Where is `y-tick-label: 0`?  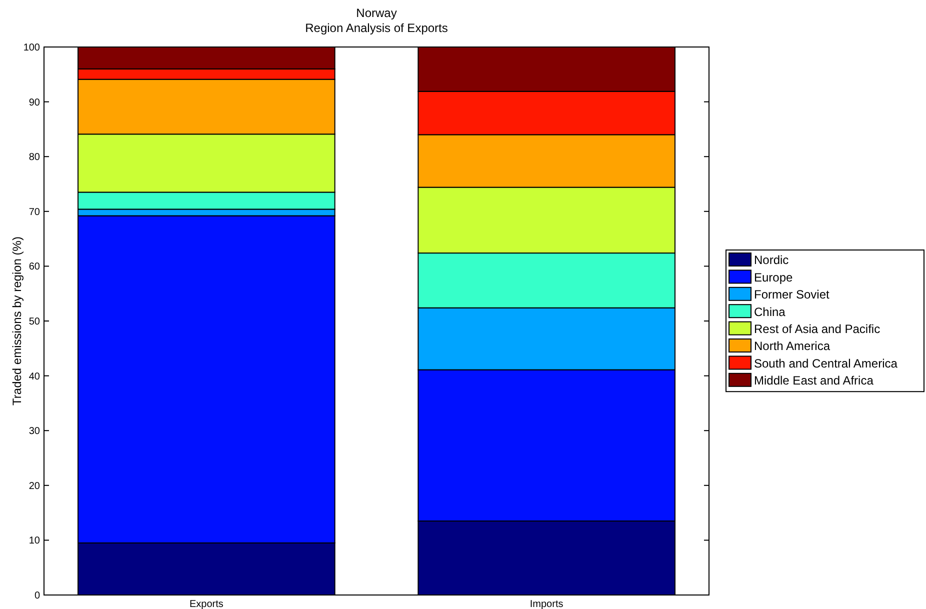 y-tick-label: 0 is located at coordinates (37, 596).